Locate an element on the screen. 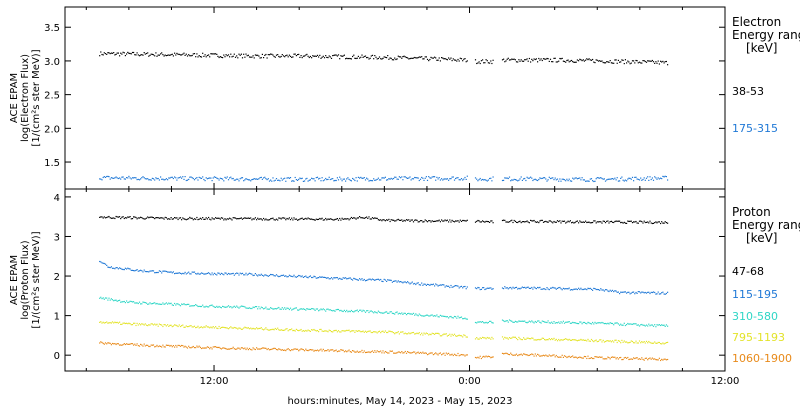 This screenshot has height=410, width=800. x-tick-label: 0:00 is located at coordinates (469, 381).